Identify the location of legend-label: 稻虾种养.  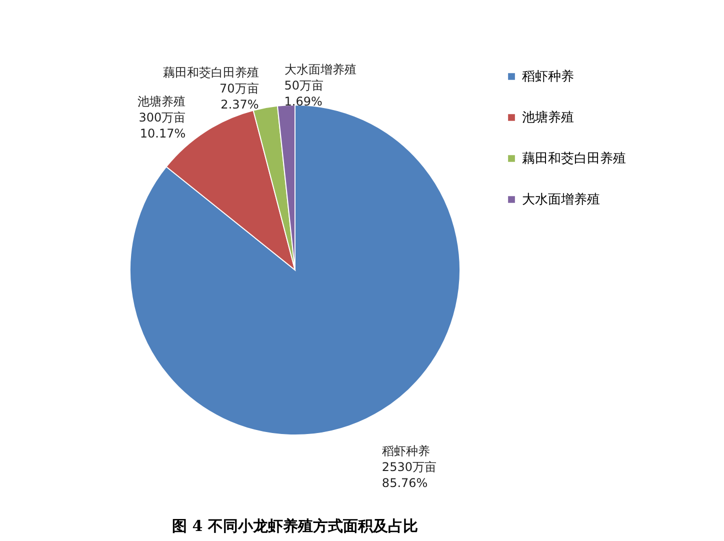
(548, 76).